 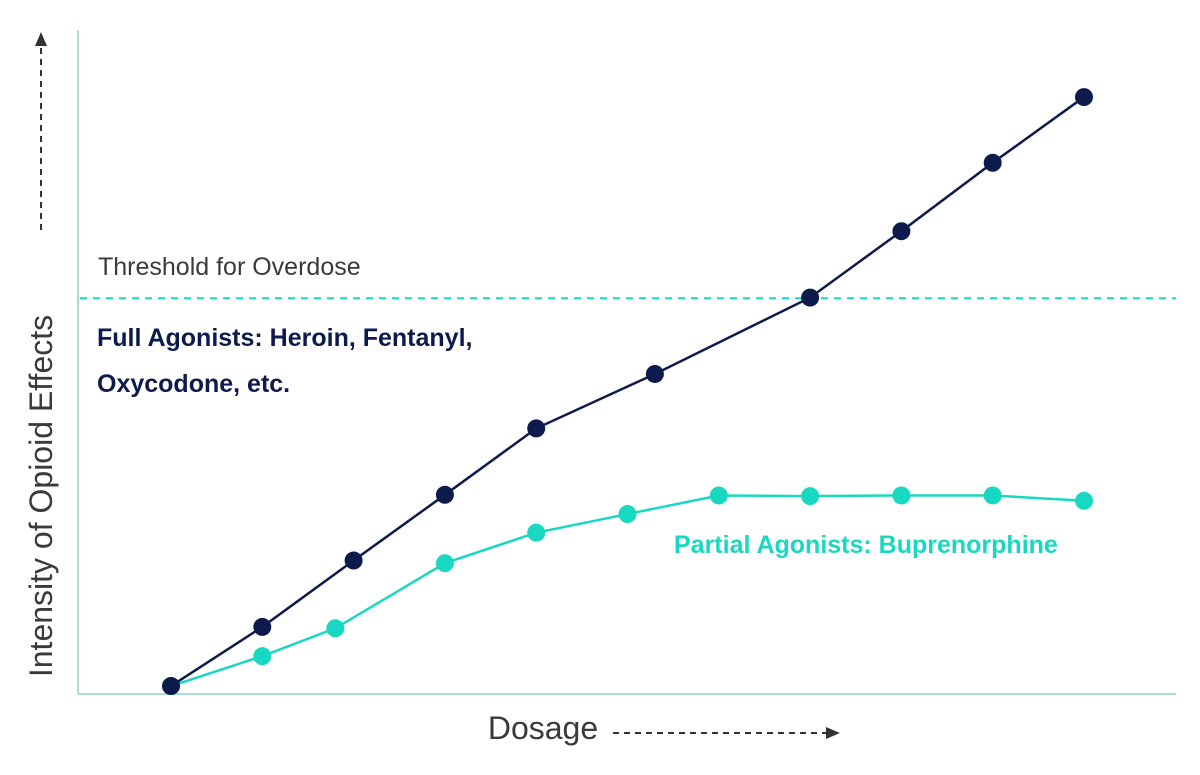 What do you see at coordinates (41, 496) in the screenshot?
I see `y-axis-title: Intensity of Opioid Effects` at bounding box center [41, 496].